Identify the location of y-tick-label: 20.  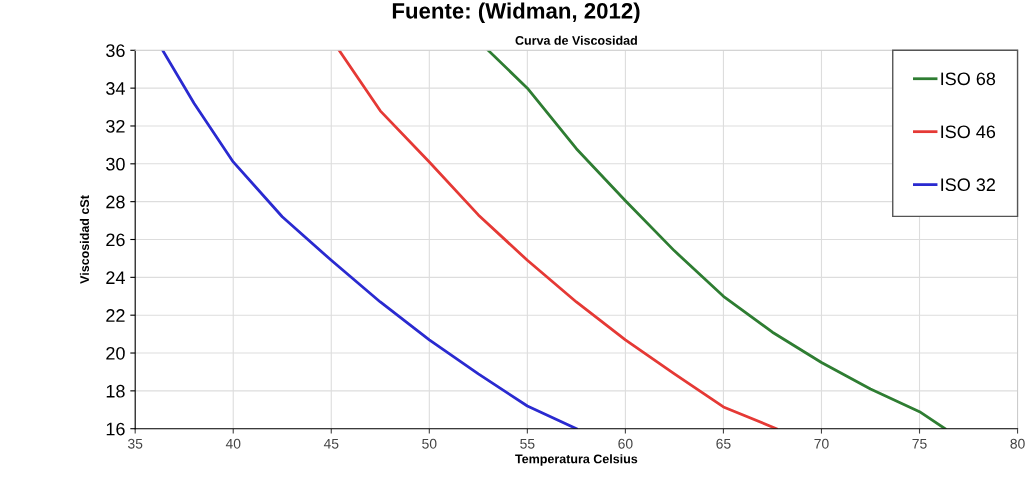
(115, 353).